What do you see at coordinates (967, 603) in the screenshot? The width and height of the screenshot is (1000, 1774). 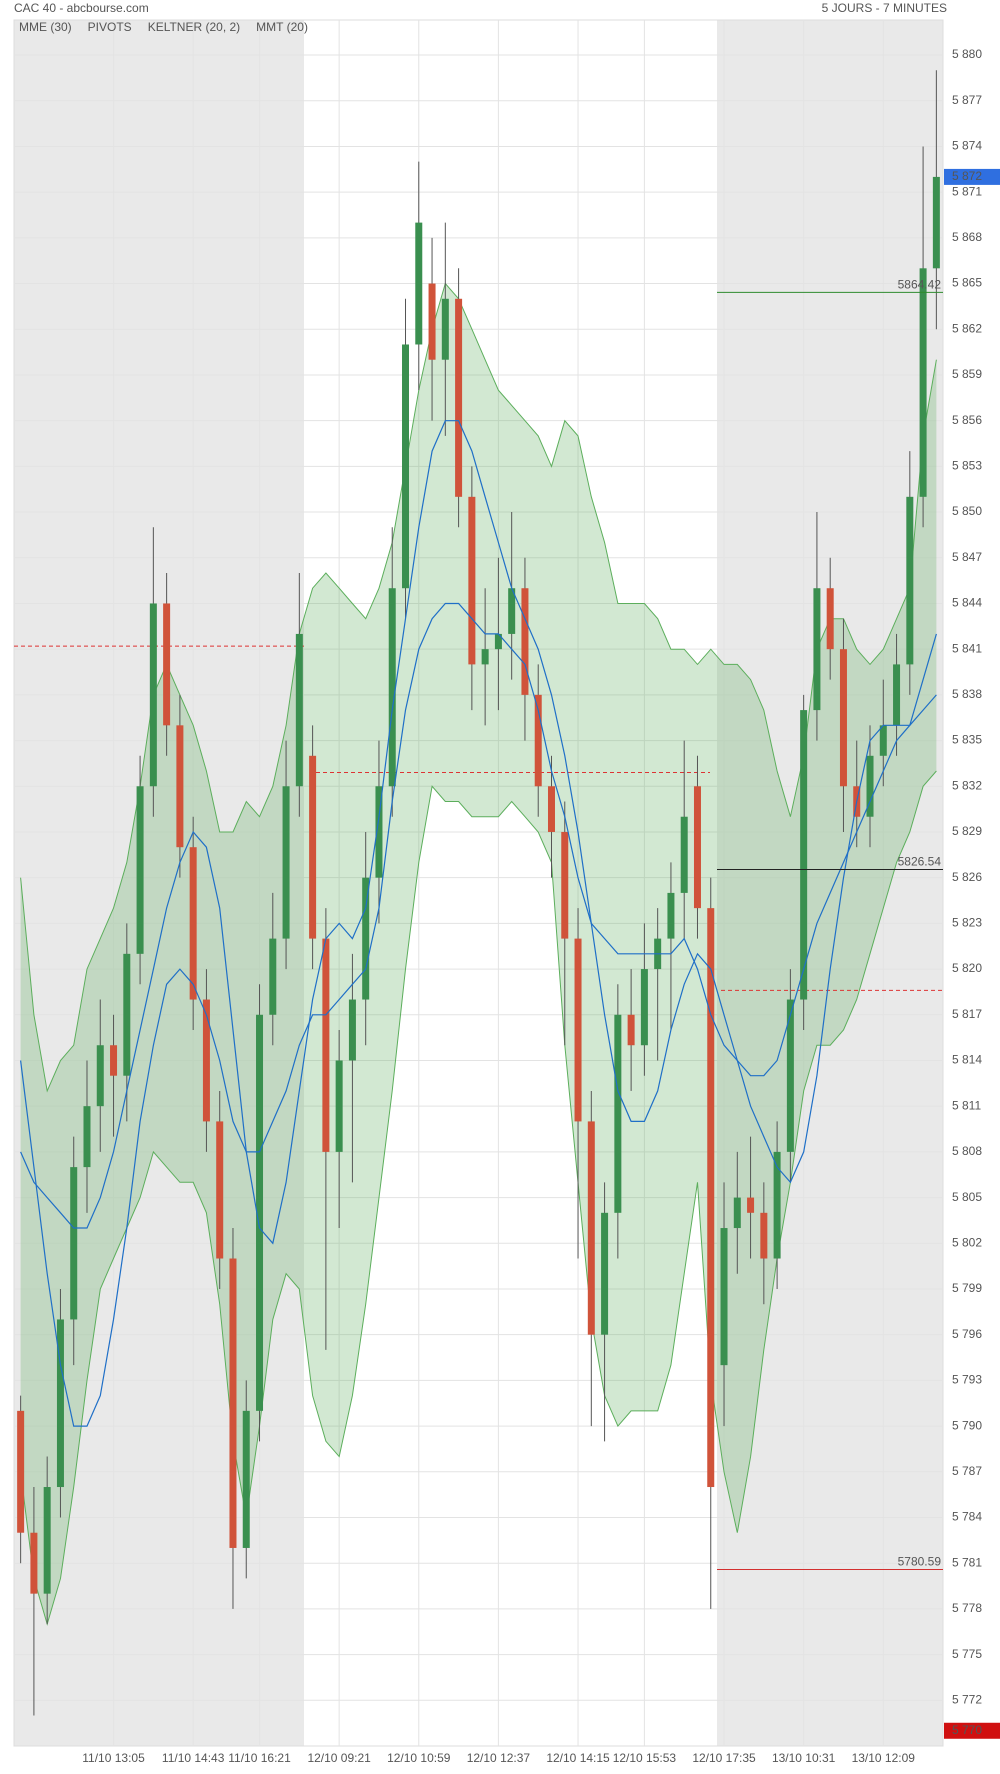 I see `y-tick-label: 5 844` at bounding box center [967, 603].